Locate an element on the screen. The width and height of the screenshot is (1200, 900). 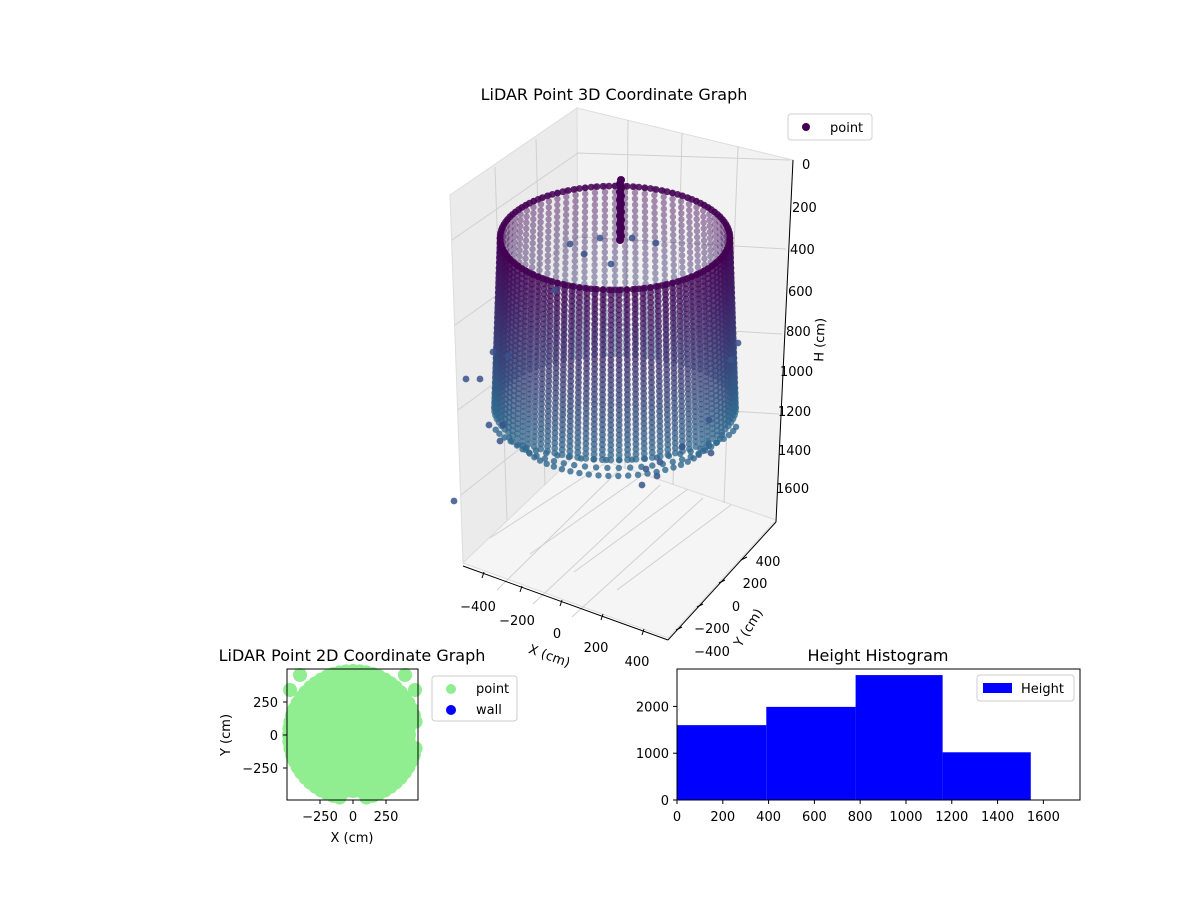
histogram-x-ticks: 0 200 400 600 800 1000 1200 1400 1600 is located at coordinates (866, 812).